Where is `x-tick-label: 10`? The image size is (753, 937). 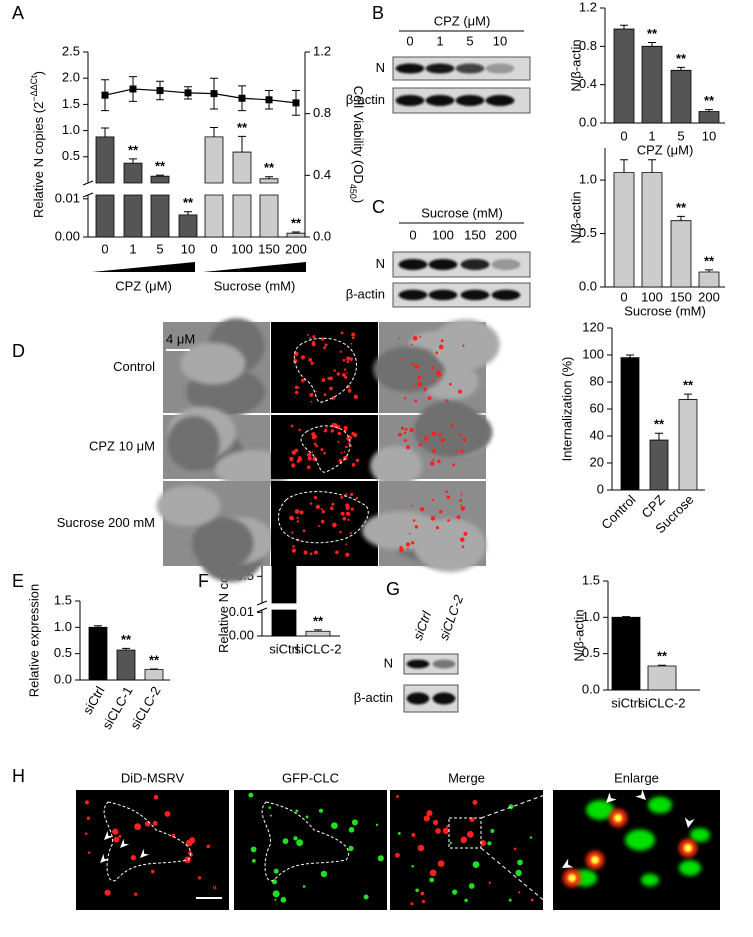
x-tick-label: 10 is located at coordinates (709, 135).